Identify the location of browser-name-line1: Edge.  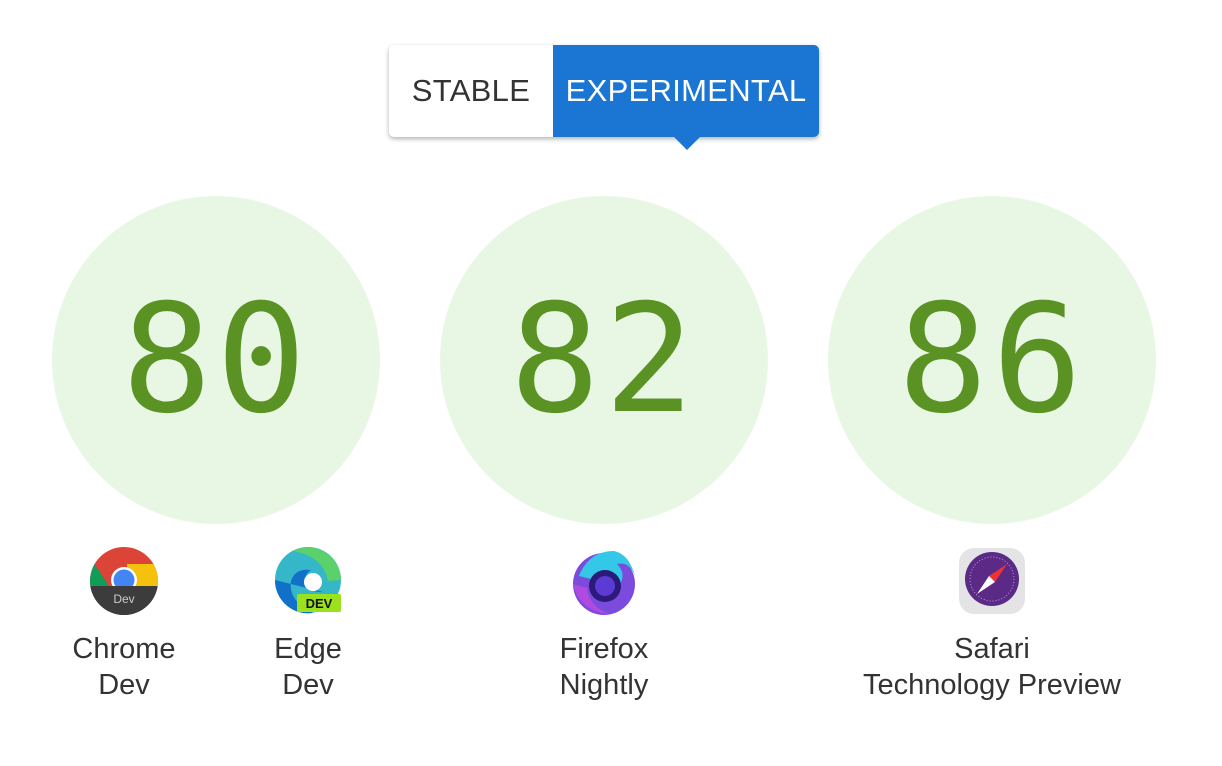
(308, 649).